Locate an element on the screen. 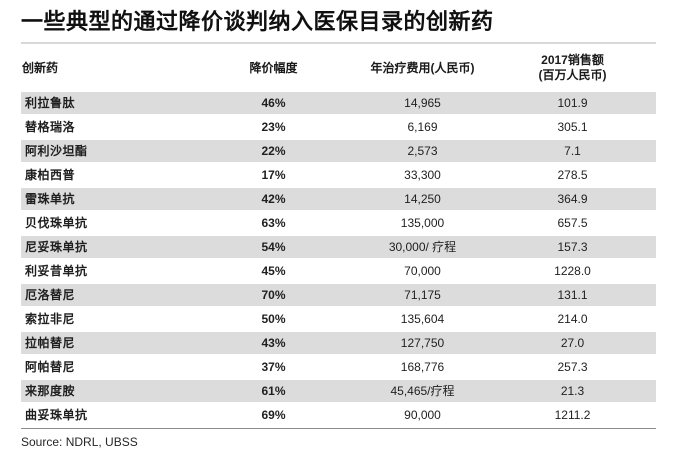 The image size is (678, 463). table-row: 索拉非尼 50% 135,604 214.0 is located at coordinates (338, 320).